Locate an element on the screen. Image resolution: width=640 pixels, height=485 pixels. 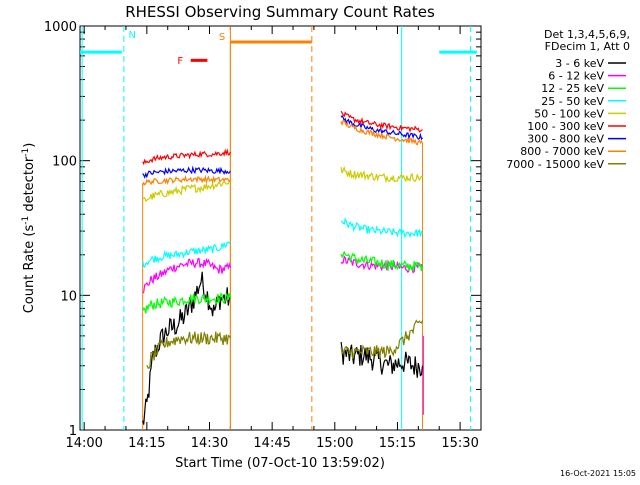
x-axis-label: Start Time (07-Oct-10 13:59:02) is located at coordinates (280, 463).